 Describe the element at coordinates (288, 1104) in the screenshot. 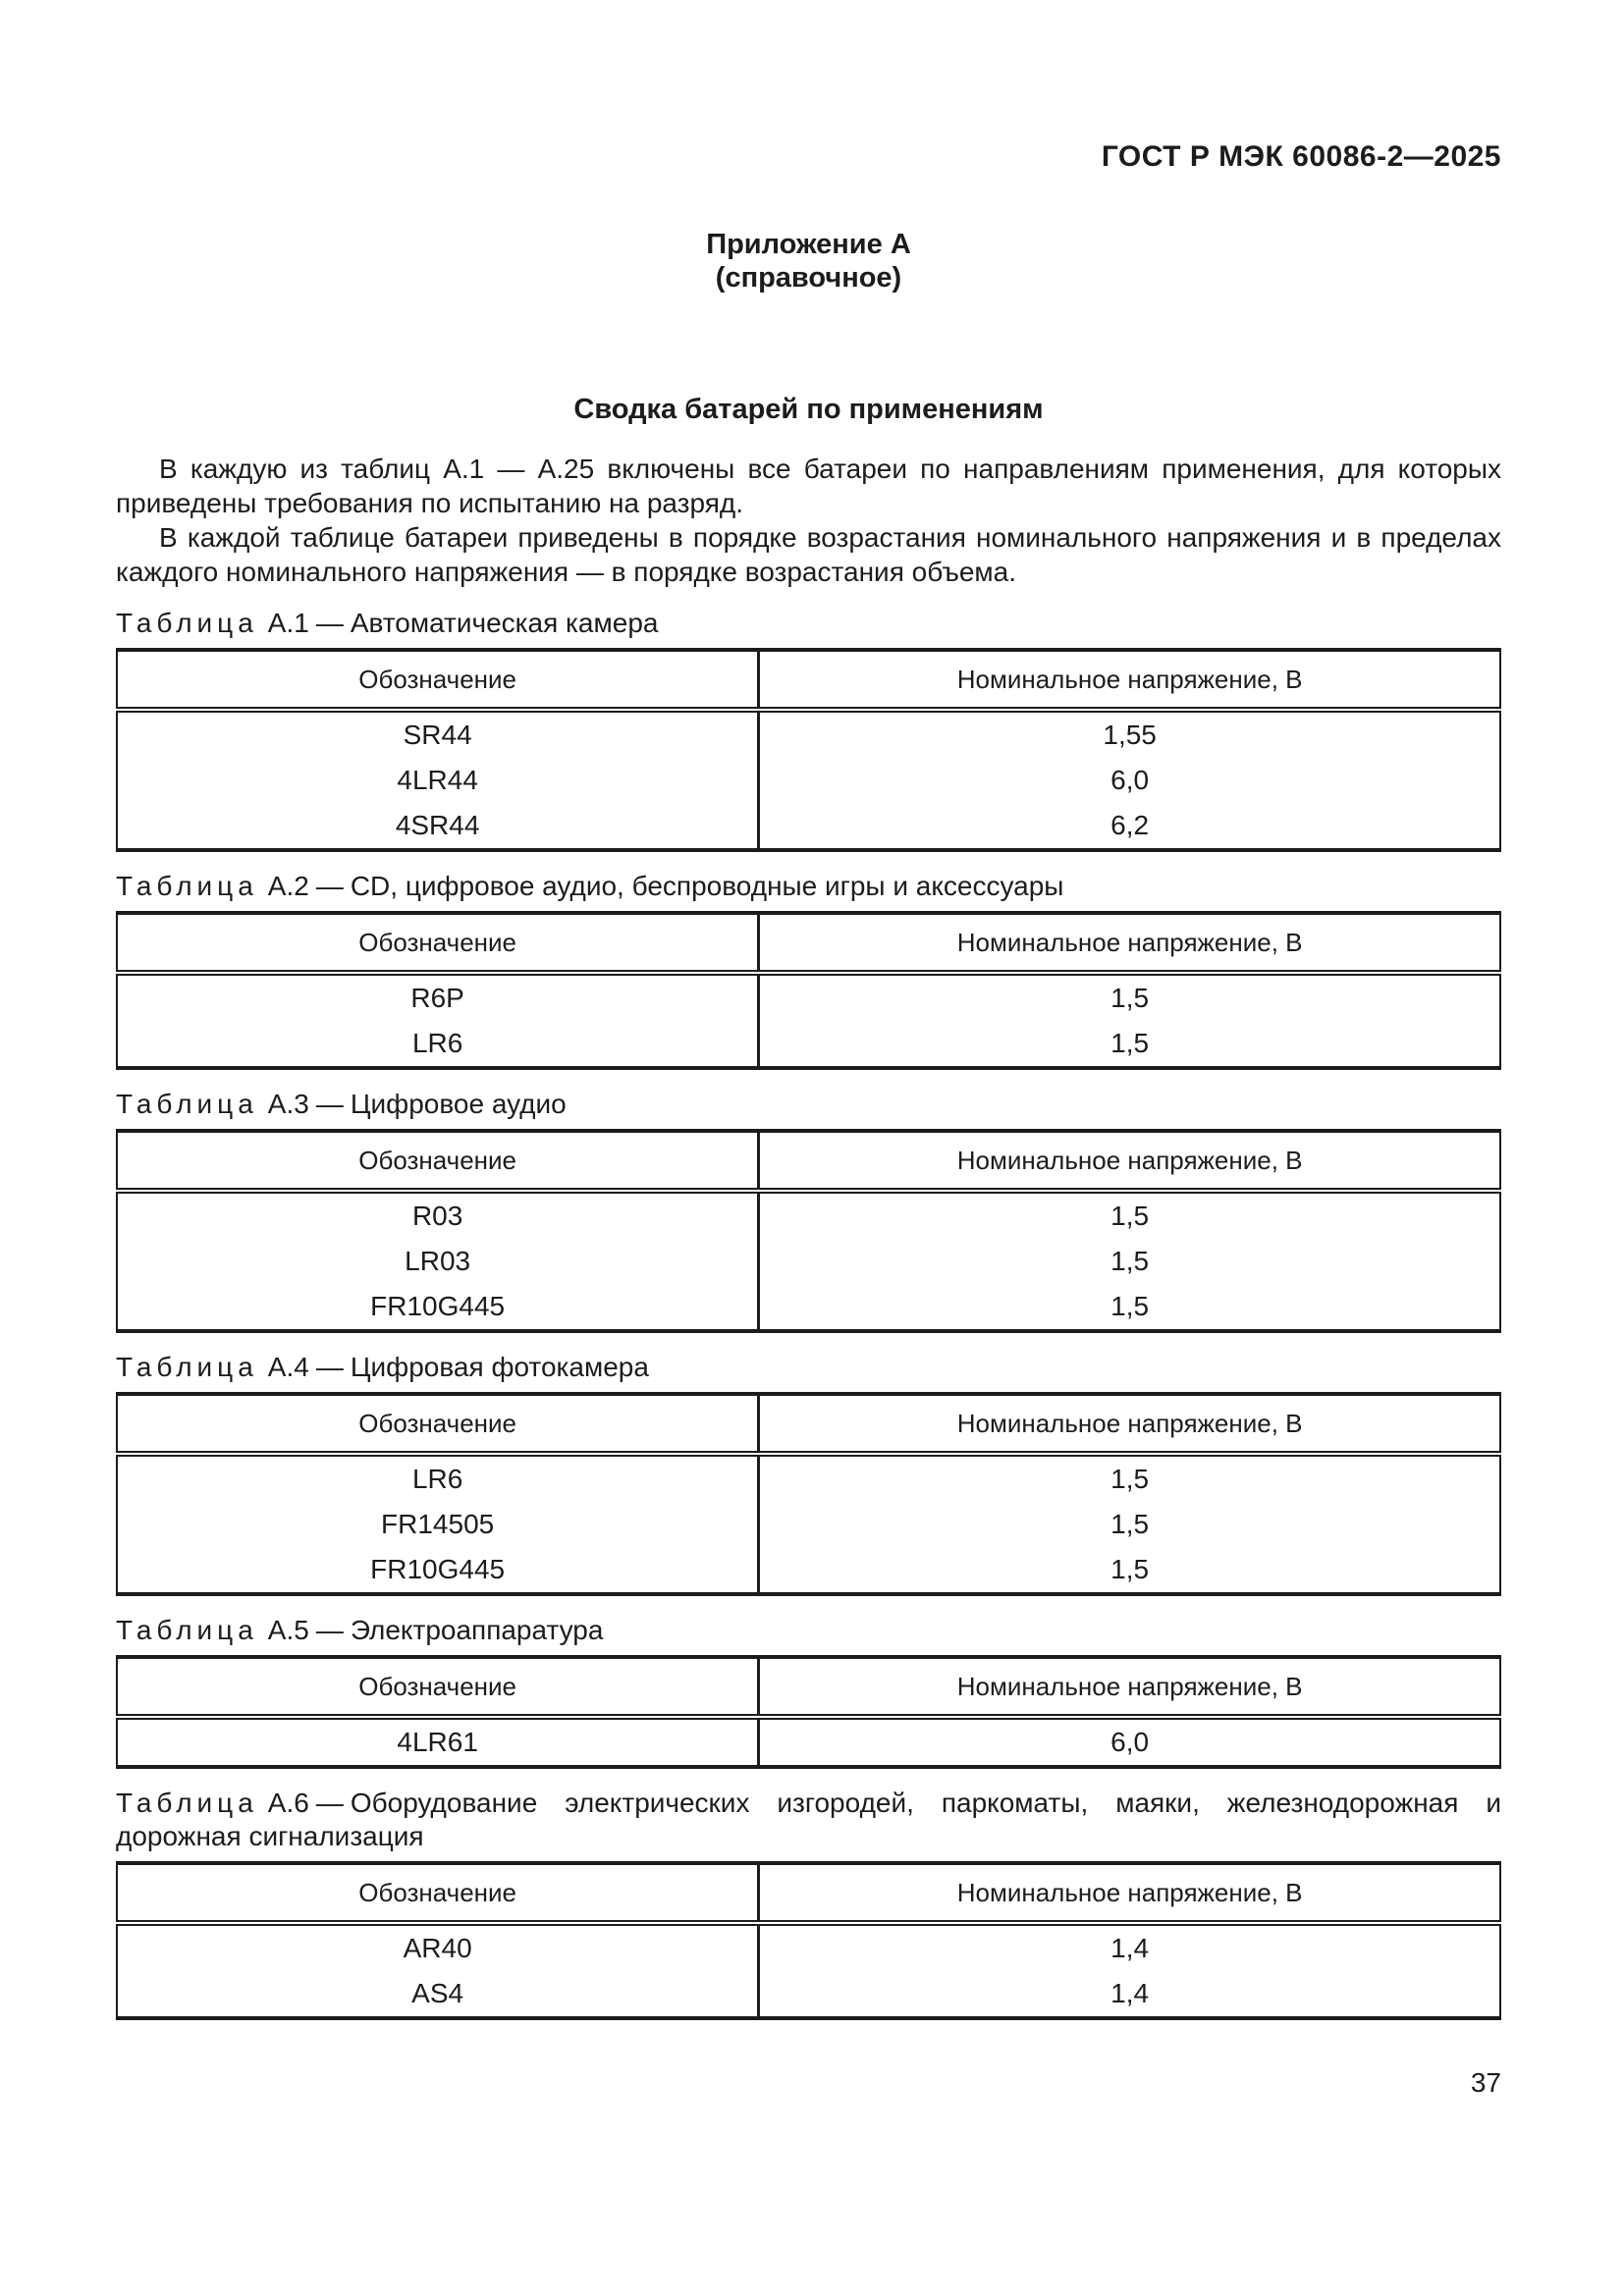

I see `table-caption-number: А.3` at that location.